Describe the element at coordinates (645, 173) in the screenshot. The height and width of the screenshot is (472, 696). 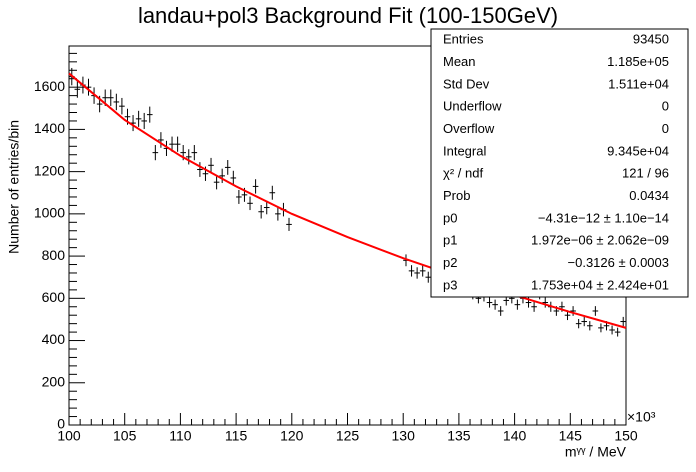
I see `stats-value: 121 / 96` at that location.